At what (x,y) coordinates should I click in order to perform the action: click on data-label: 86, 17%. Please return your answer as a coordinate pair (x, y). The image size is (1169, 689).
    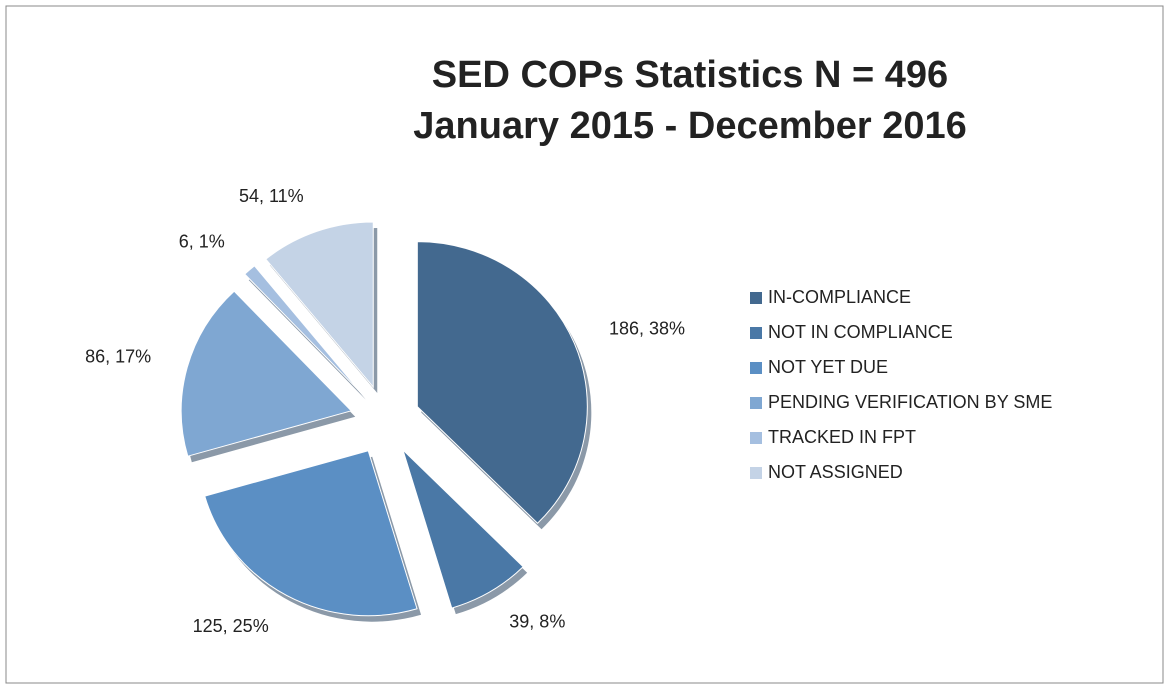
    Looking at the image, I should click on (118, 357).